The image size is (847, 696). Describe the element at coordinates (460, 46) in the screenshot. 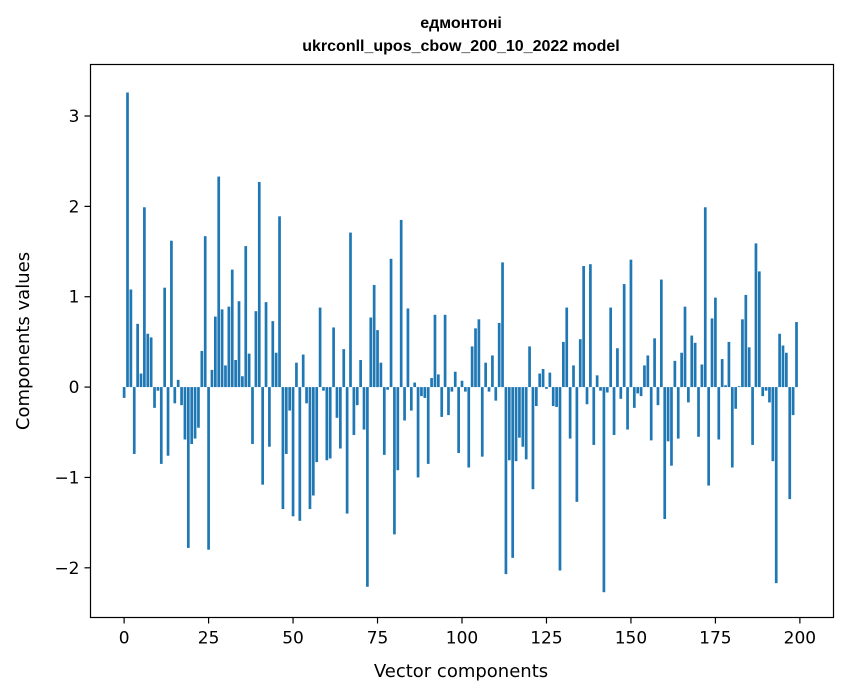

I see `chart-subtitle: ukrconll_upos_cbow_200_10_2022 model` at that location.